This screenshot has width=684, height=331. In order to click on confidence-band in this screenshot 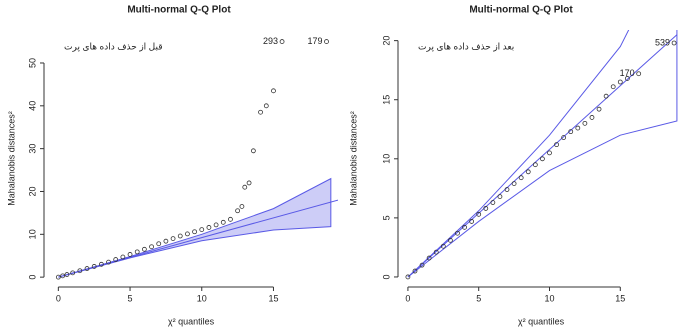, I will do `click(195, 227)`.